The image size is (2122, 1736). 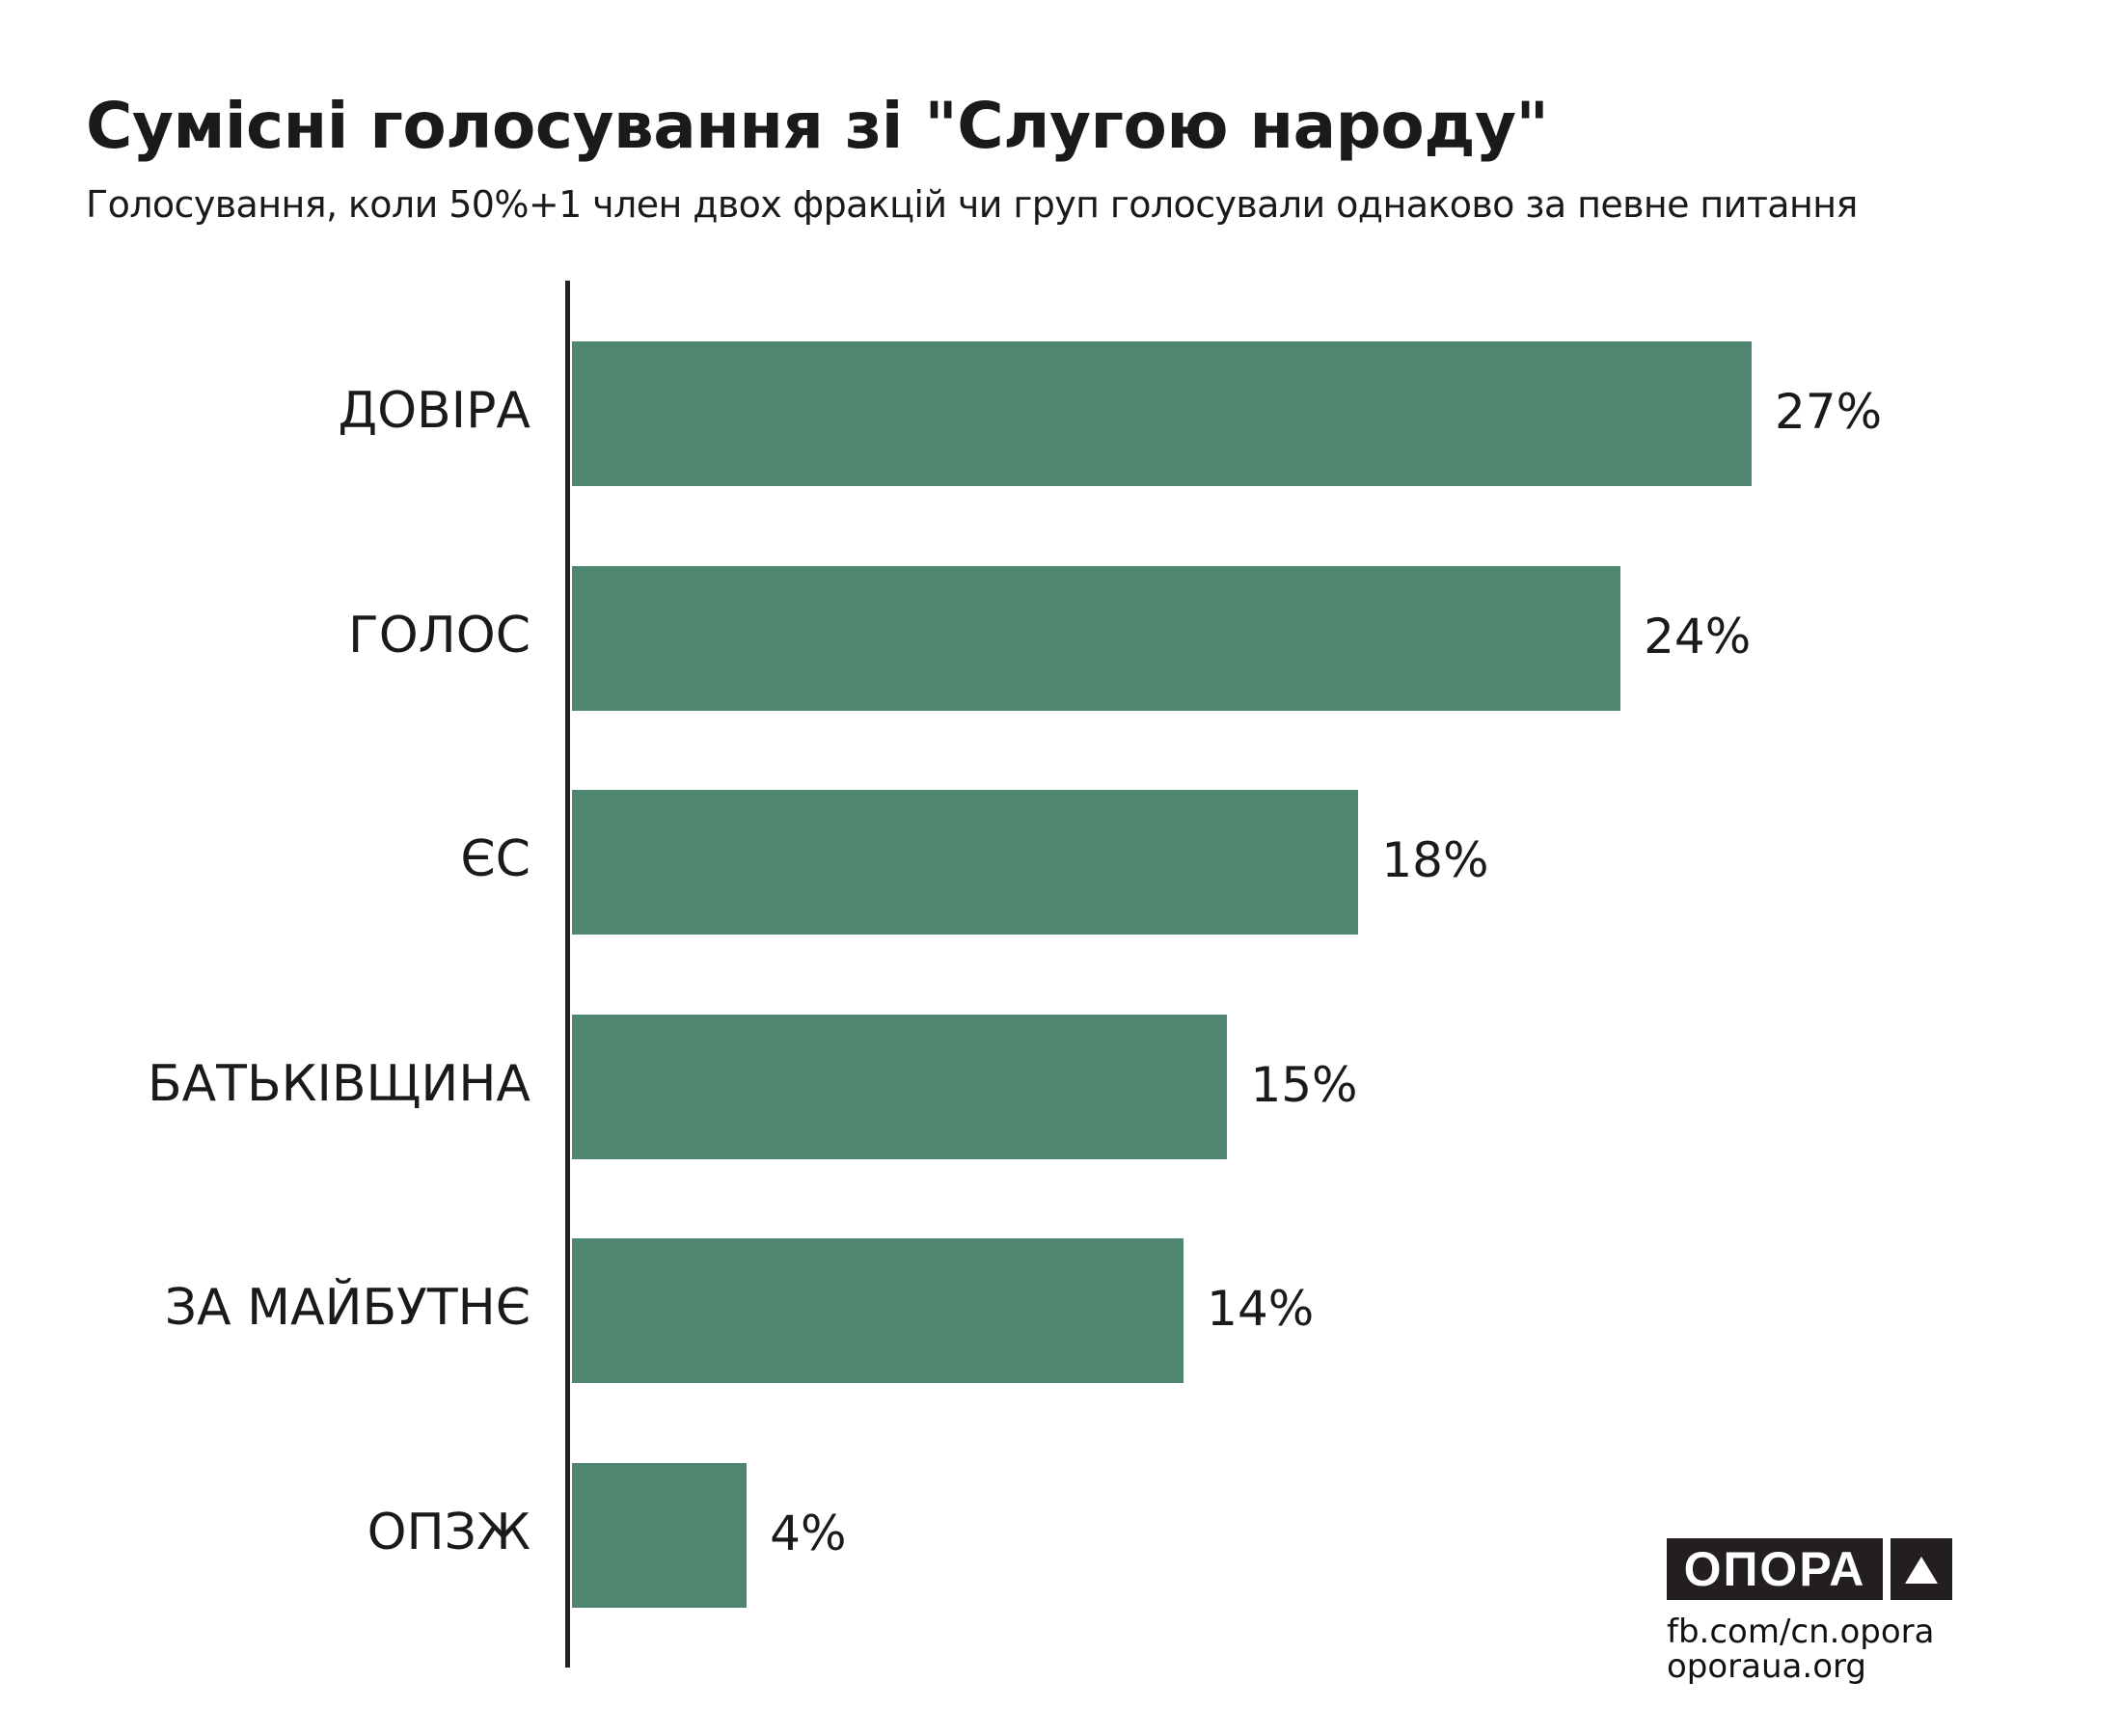 What do you see at coordinates (1261, 1309) in the screenshot?
I see `value-label: 14%` at bounding box center [1261, 1309].